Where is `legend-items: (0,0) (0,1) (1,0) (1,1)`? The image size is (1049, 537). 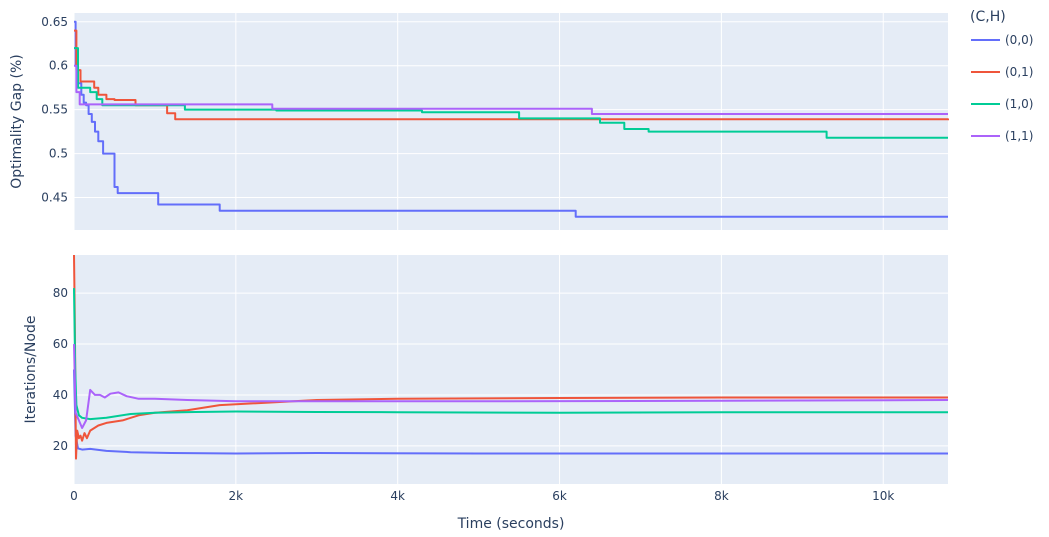 legend-items: (0,0) (0,1) (1,0) (1,1) is located at coordinates (1002, 88).